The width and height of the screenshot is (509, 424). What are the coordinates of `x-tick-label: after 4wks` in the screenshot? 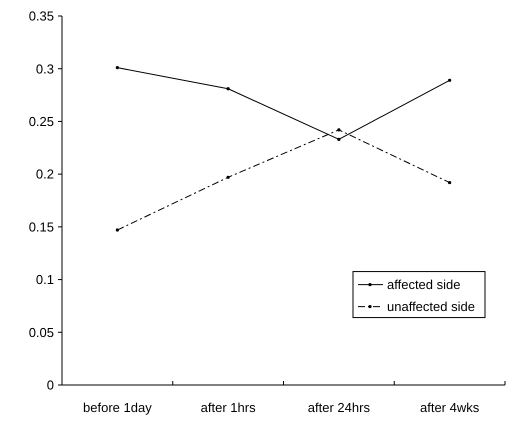 It's located at (450, 407).